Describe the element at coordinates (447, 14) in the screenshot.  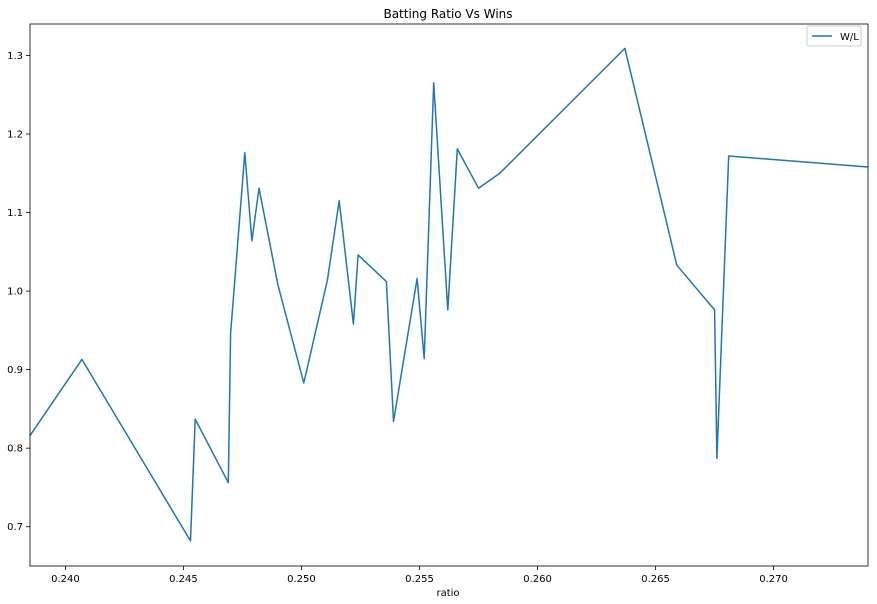
I see `chart-title: Batting Ratio Vs Wins` at that location.